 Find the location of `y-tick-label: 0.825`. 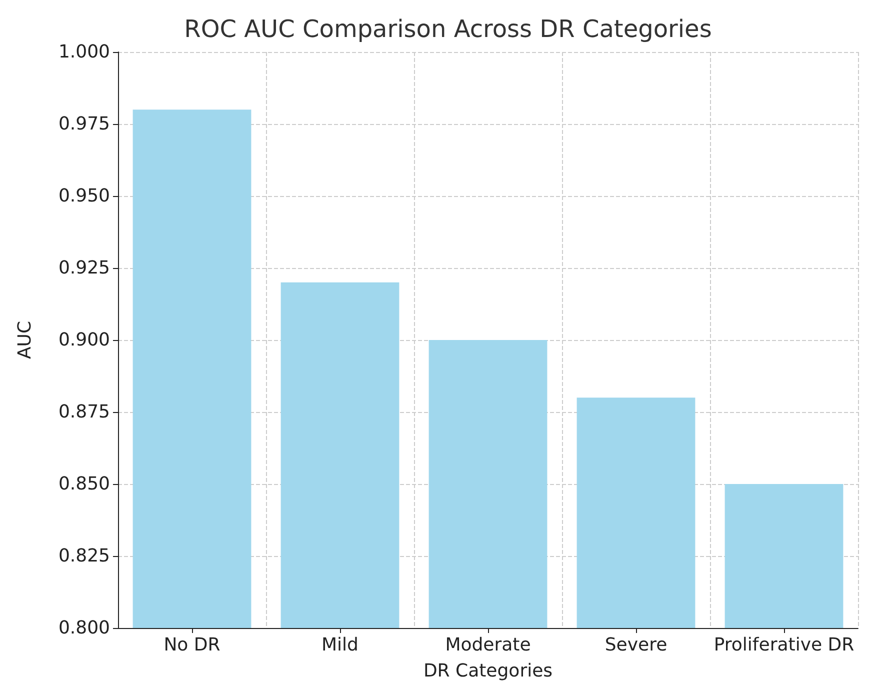

y-tick-label: 0.825 is located at coordinates (84, 556).